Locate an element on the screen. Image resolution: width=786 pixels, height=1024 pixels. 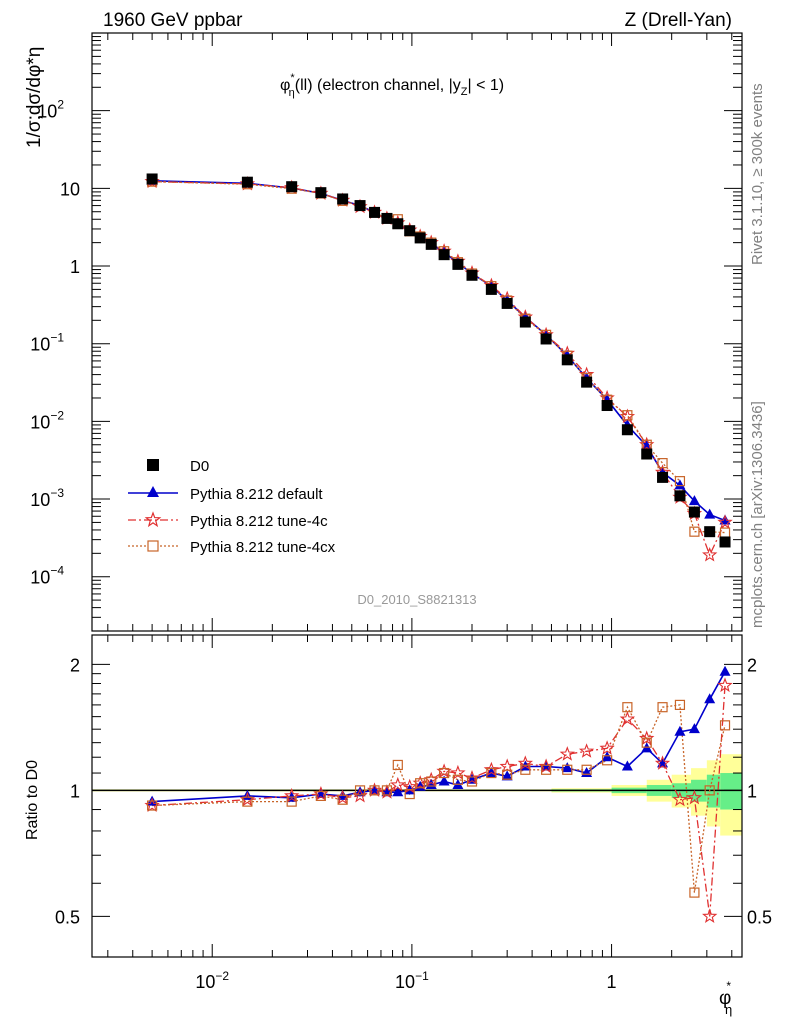
y-tick-label: 10⁻¹ is located at coordinates (47, 343).